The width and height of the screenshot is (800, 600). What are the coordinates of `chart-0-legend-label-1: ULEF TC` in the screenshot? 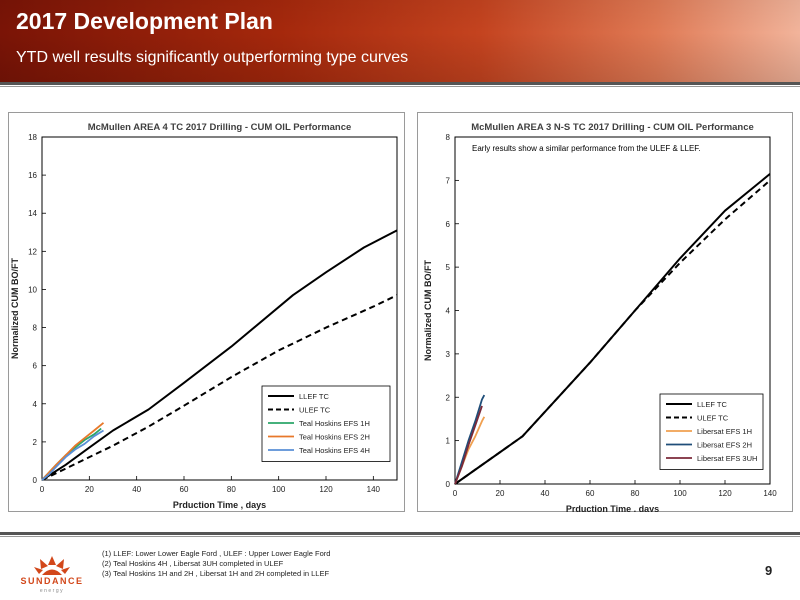 It's located at (315, 410).